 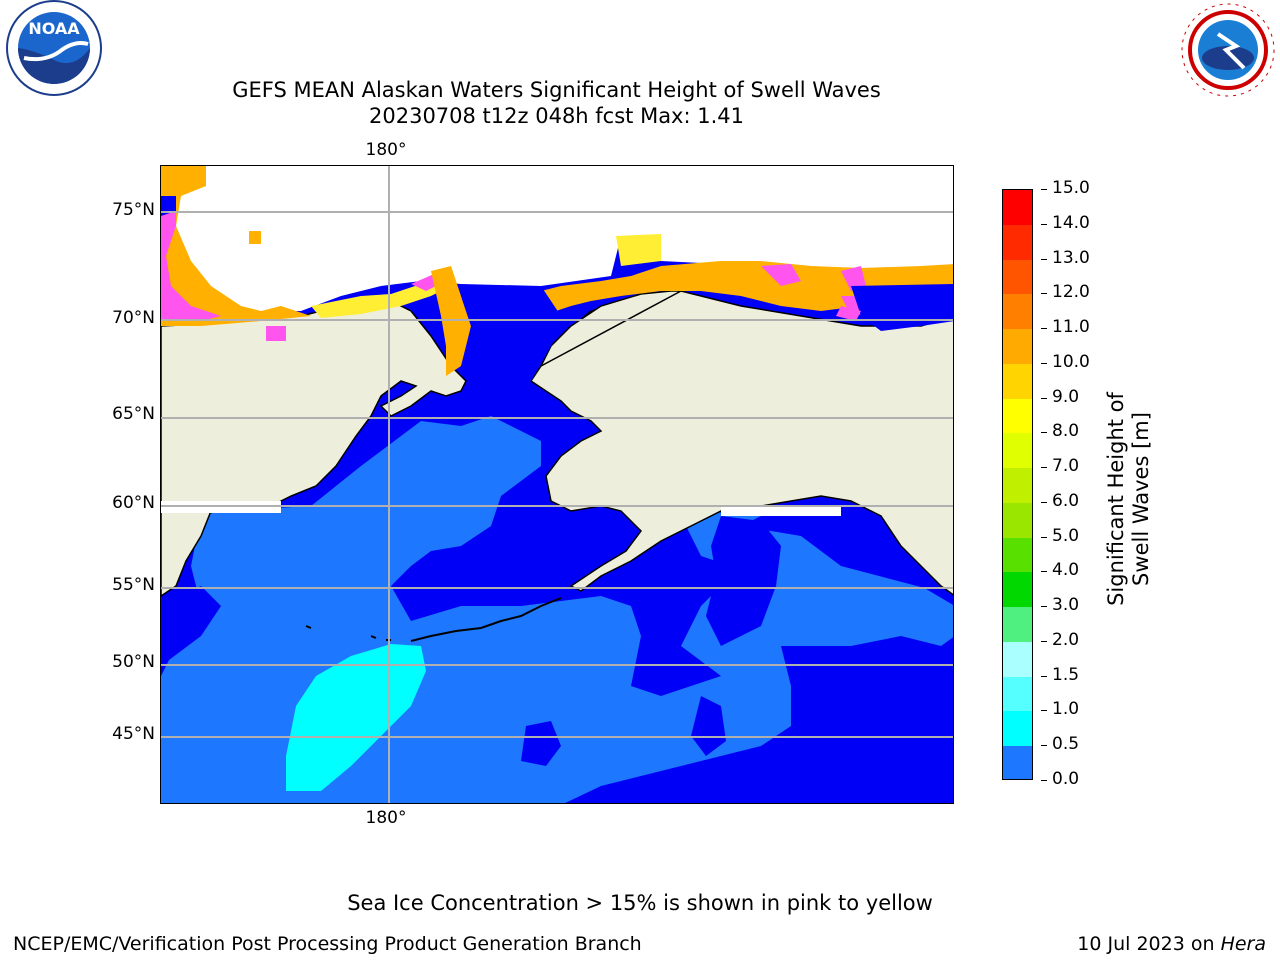 I want to click on sea-band-0-0.5-lobe-2, so click(x=708, y=726).